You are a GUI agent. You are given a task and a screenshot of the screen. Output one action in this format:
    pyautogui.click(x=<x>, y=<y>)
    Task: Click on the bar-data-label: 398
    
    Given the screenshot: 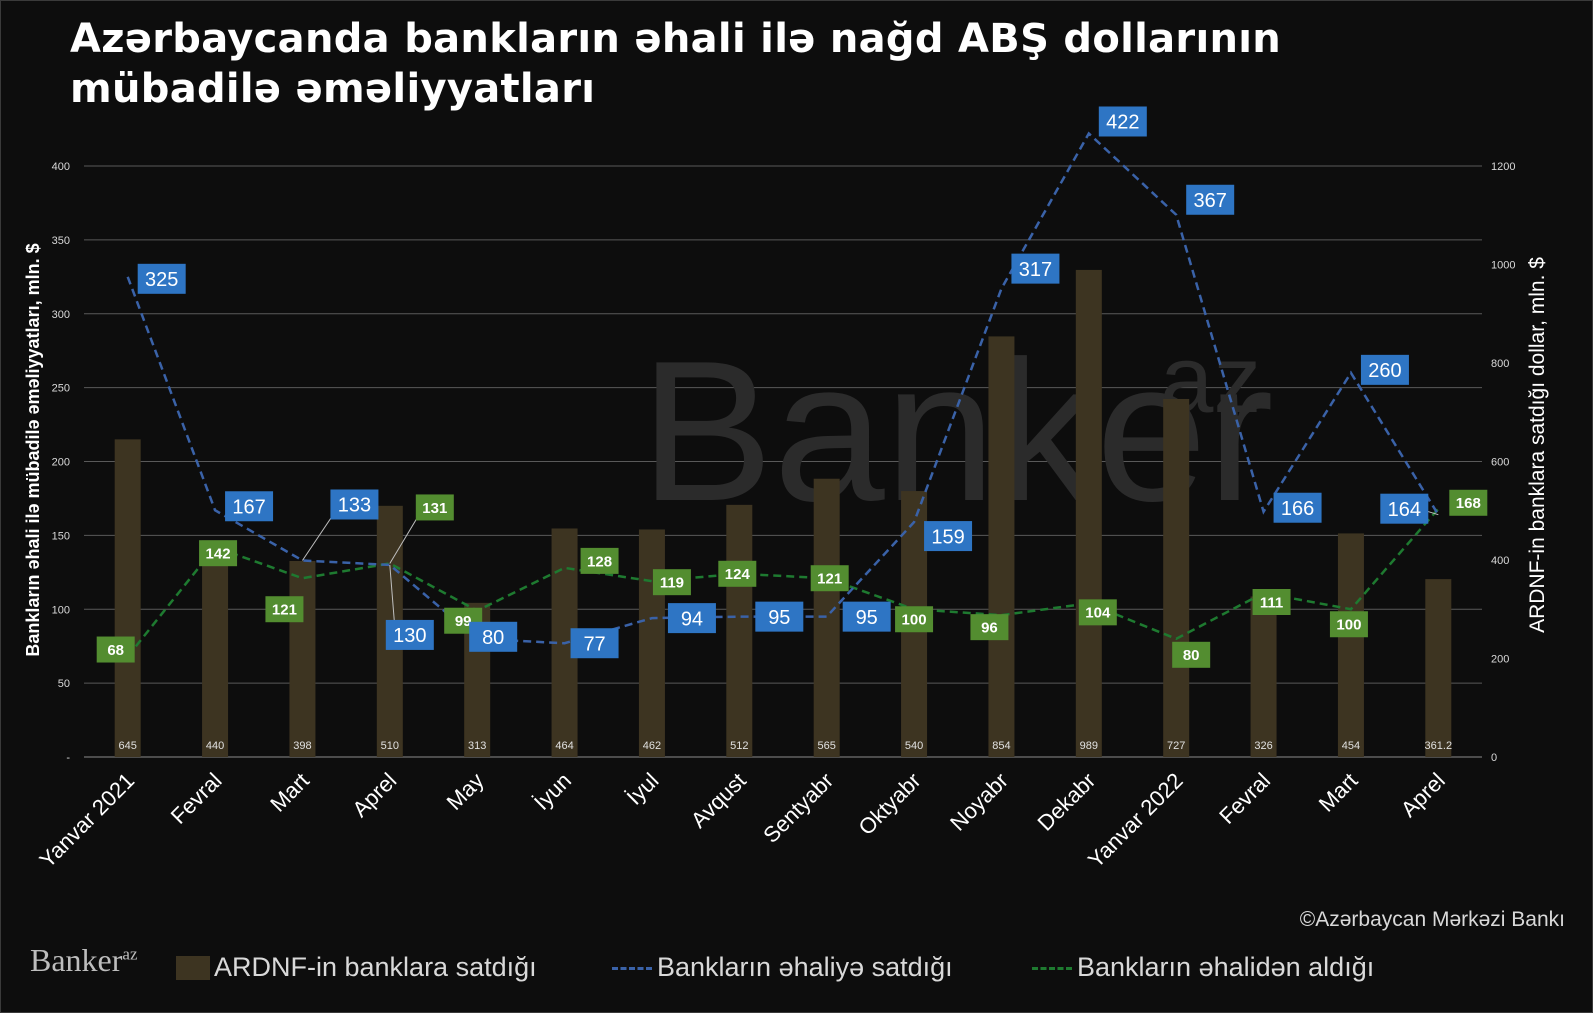 What is the action you would take?
    pyautogui.click(x=302, y=746)
    